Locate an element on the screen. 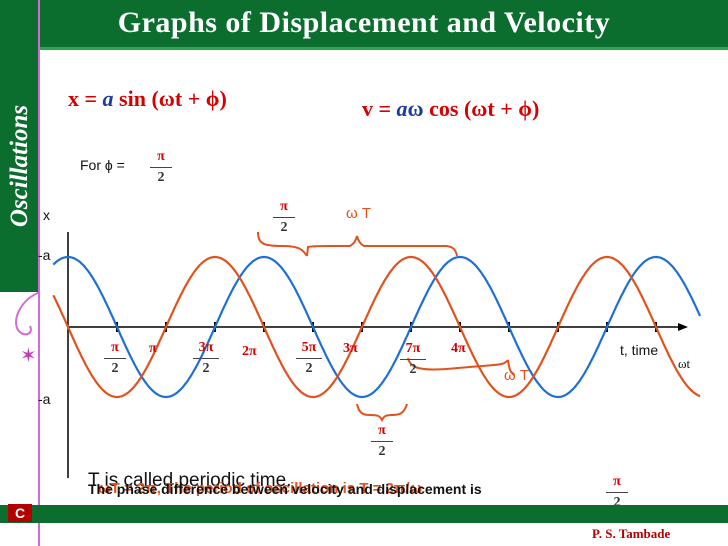 The width and height of the screenshot is (728, 546). amplitude-symbol: a is located at coordinates (108, 98).